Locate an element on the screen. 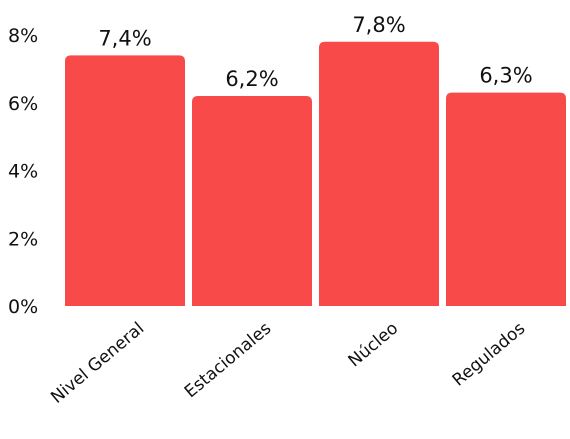  data-label: 6,2% is located at coordinates (251, 79).